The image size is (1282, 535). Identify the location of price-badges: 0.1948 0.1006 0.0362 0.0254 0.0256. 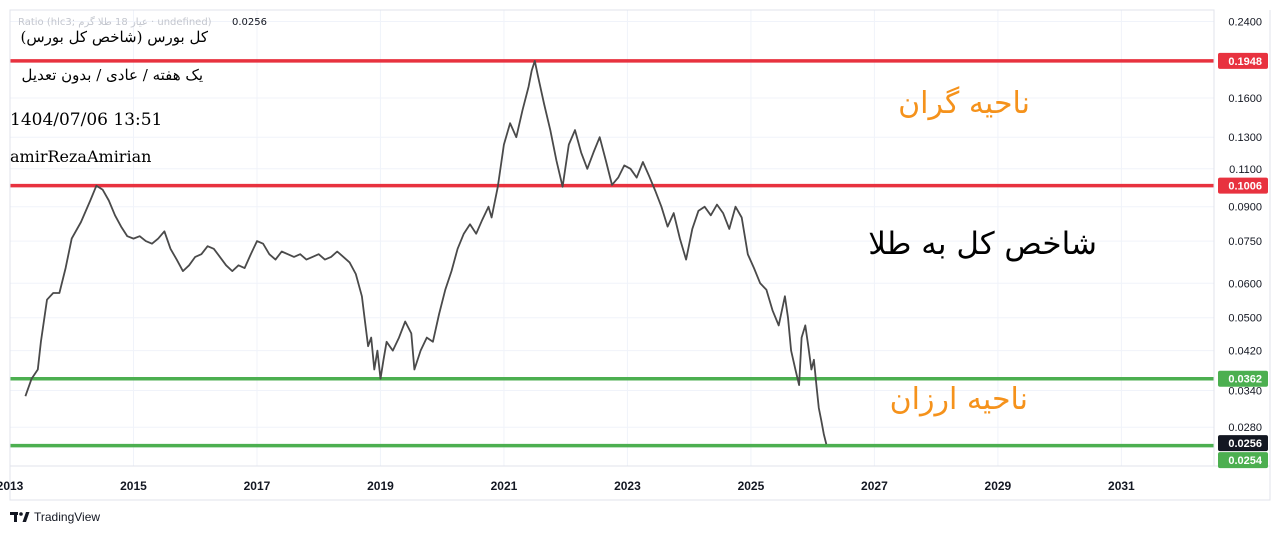
(1243, 260).